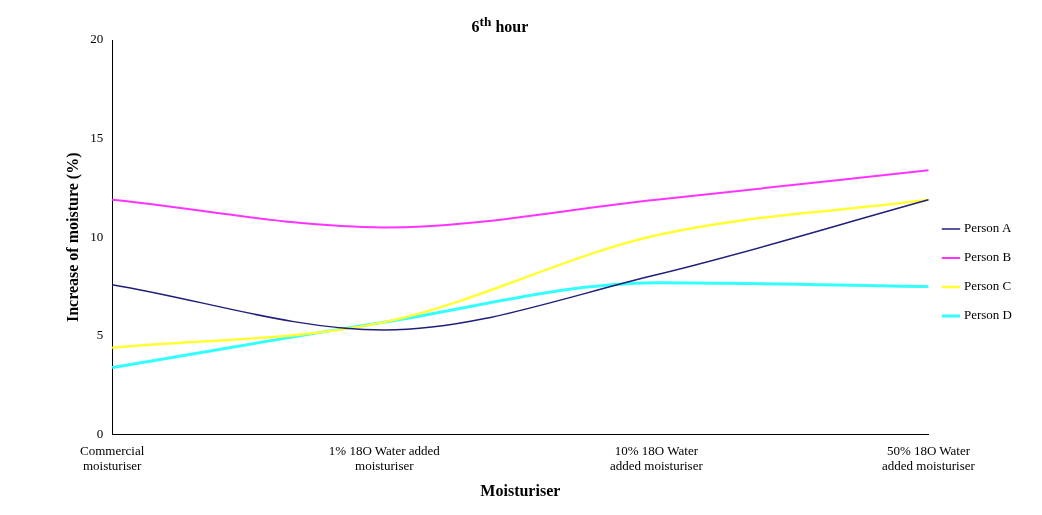  What do you see at coordinates (100, 335) in the screenshot?
I see `y-tick-label: 5` at bounding box center [100, 335].